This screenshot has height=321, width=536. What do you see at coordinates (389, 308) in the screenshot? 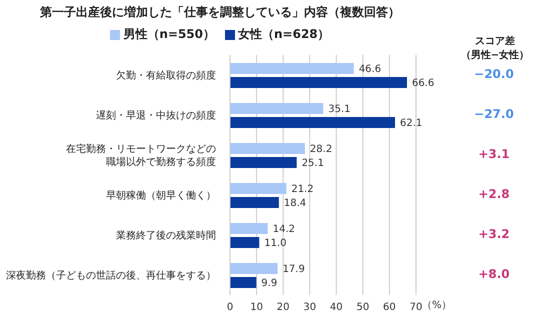
I see `x-tick-label: 60` at bounding box center [389, 308].